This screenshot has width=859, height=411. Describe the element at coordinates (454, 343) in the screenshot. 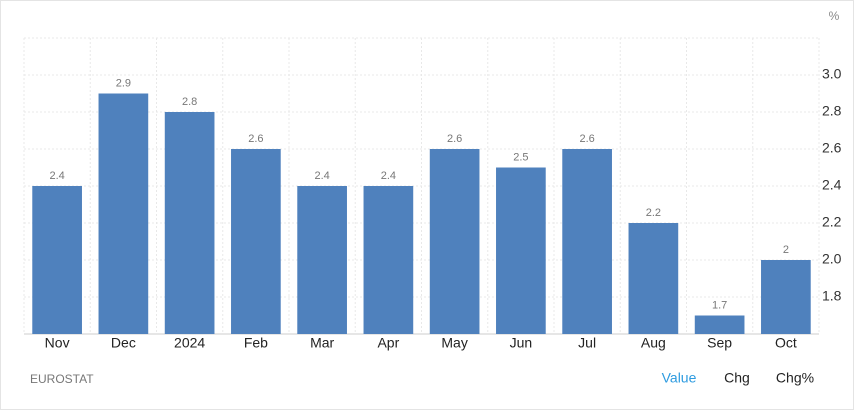

I see `x-tick-label: May` at that location.